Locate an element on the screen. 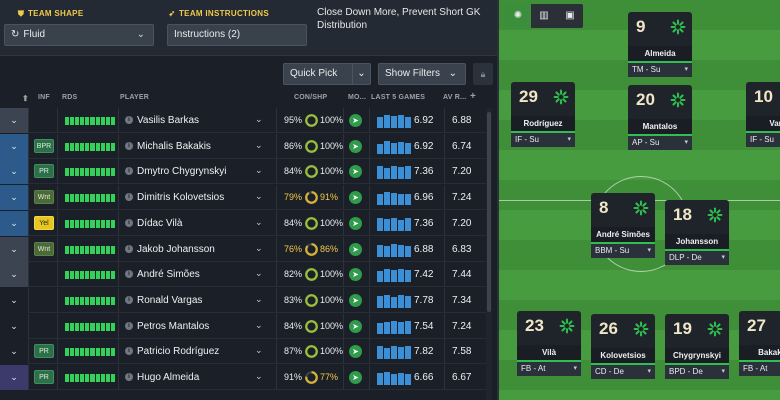 This screenshot has height=400, width=780. add-column-icon: + is located at coordinates (473, 96).